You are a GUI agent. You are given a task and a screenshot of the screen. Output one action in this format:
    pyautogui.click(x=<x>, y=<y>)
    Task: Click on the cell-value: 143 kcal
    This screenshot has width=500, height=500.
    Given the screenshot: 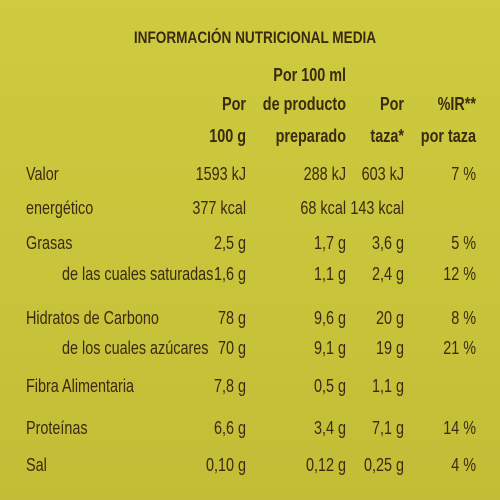 What is the action you would take?
    pyautogui.click(x=377, y=208)
    